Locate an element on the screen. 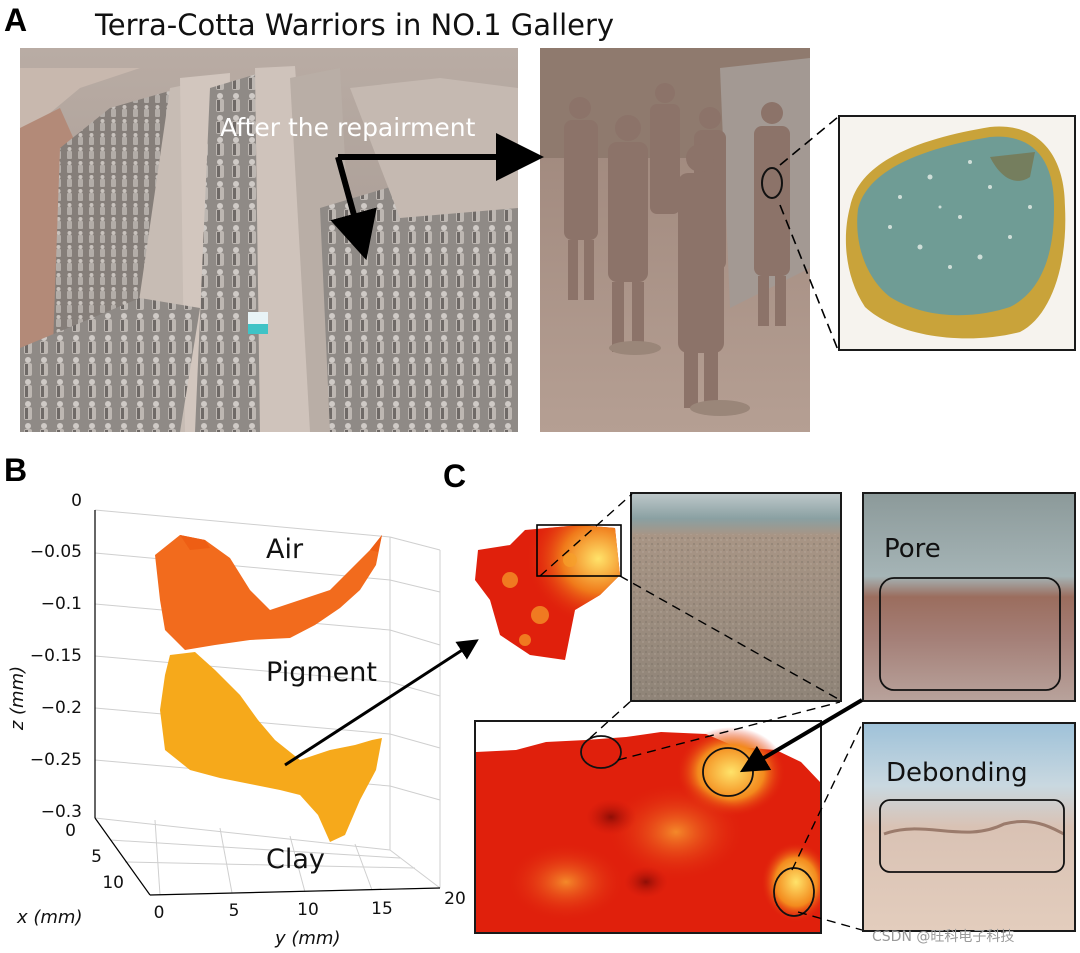 This screenshot has height=953, width=1080. x-tick-1: 5 is located at coordinates (96, 857).